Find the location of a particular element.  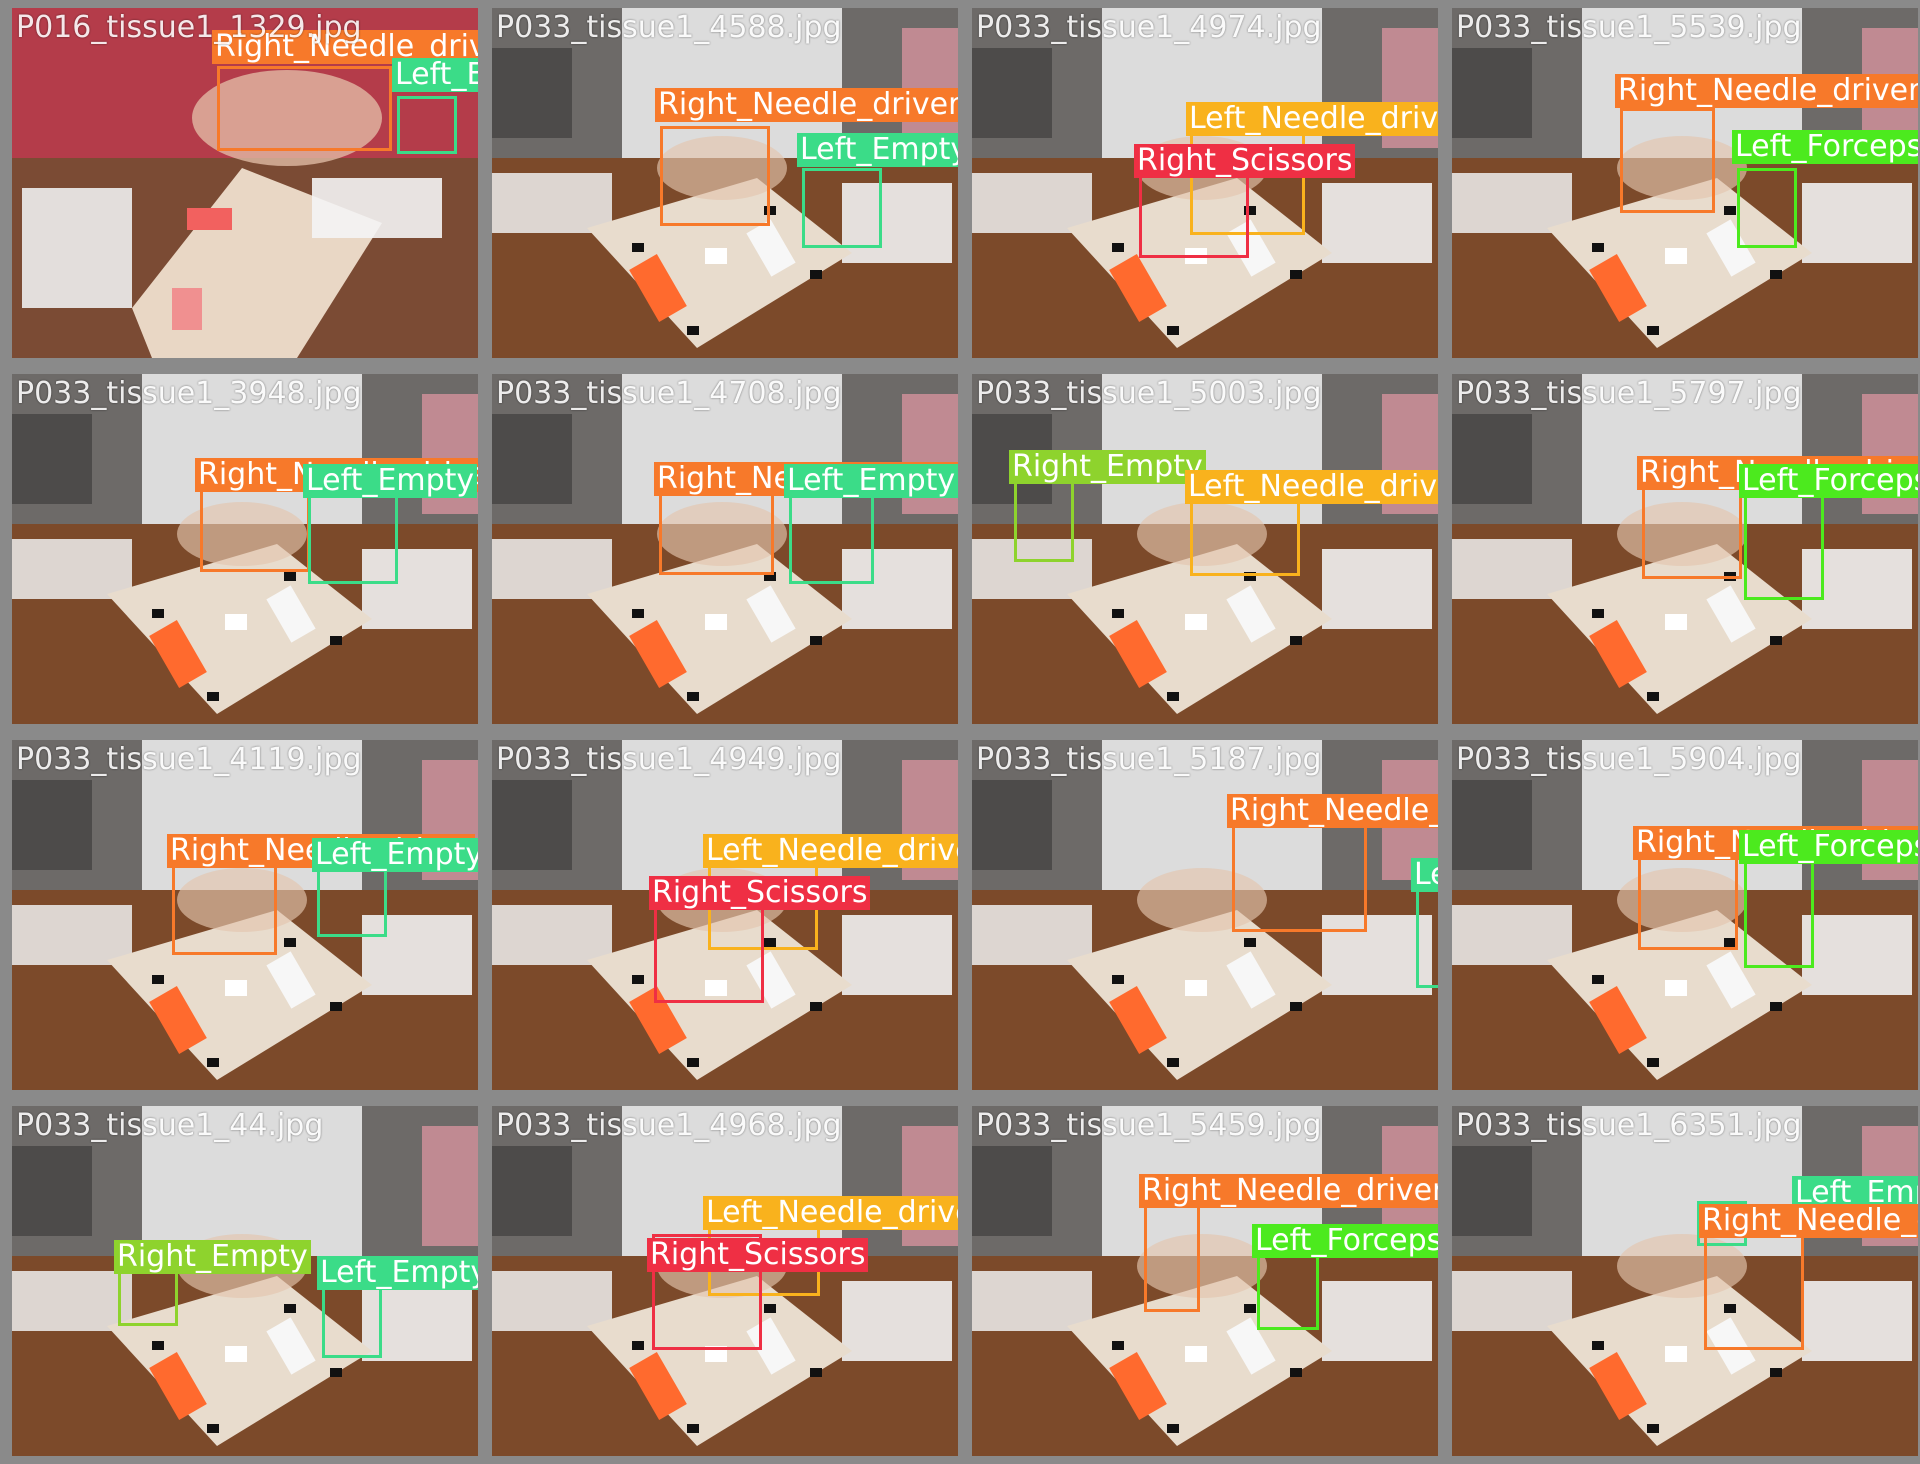

filename-label: P033_tissue1_5797.jpg is located at coordinates (1629, 393).